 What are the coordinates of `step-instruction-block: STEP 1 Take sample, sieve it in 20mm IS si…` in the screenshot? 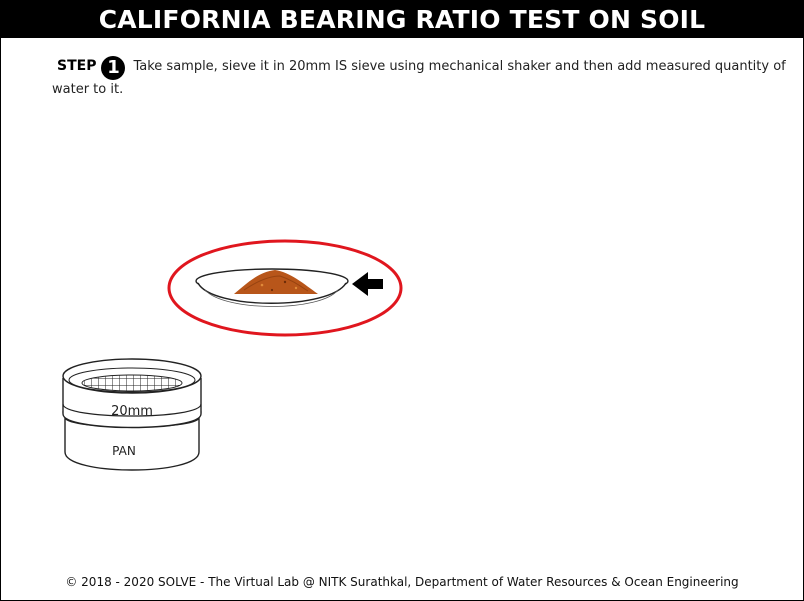 It's located at (422, 78).